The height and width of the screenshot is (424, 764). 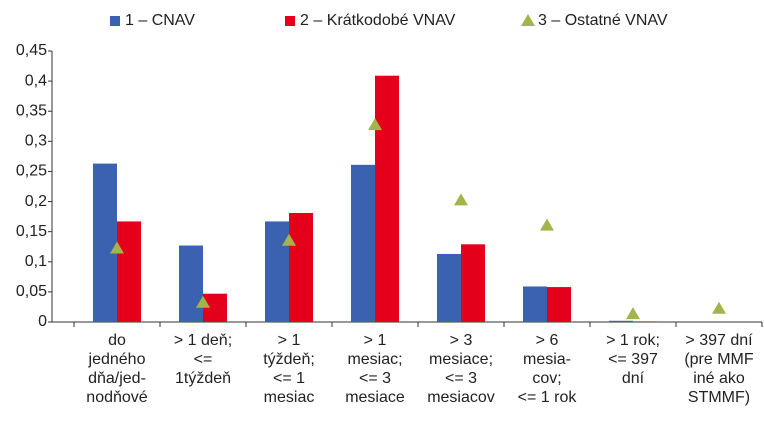 What do you see at coordinates (36, 261) in the screenshot?
I see `y-tick-label: 0,1` at bounding box center [36, 261].